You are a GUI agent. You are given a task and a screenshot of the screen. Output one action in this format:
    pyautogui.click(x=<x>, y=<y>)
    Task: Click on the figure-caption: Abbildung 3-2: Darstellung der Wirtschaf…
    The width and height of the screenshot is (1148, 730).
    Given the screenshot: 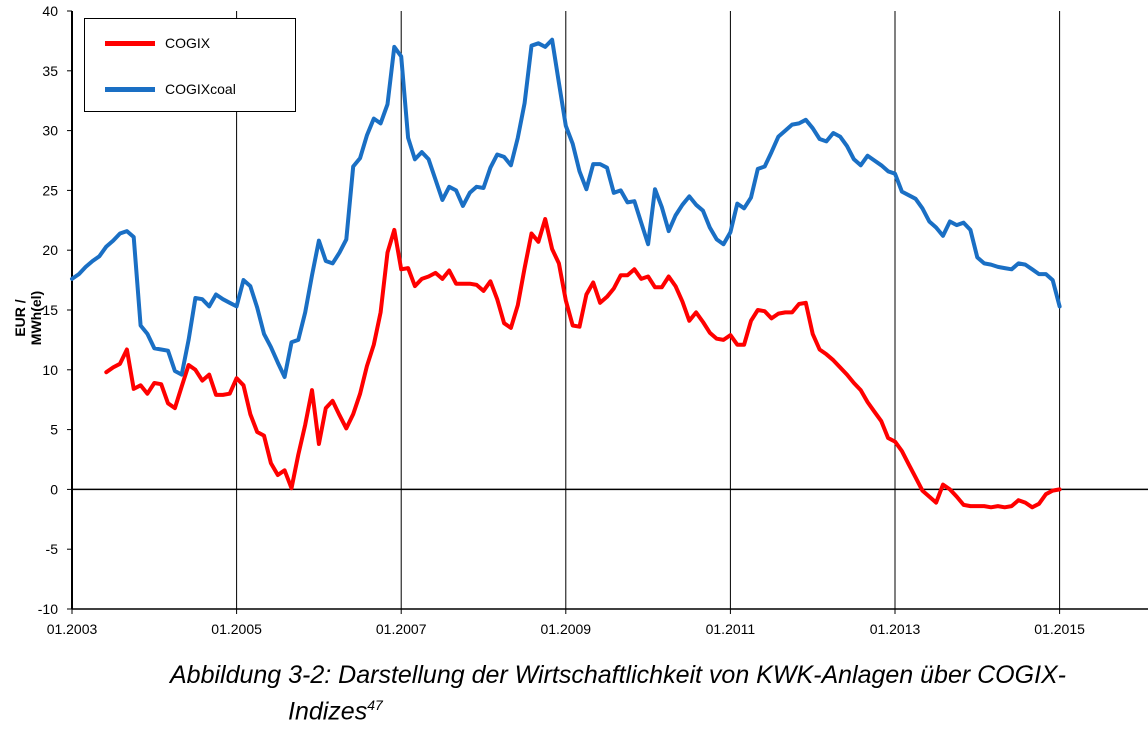 What is the action you would take?
    pyautogui.click(x=657, y=693)
    